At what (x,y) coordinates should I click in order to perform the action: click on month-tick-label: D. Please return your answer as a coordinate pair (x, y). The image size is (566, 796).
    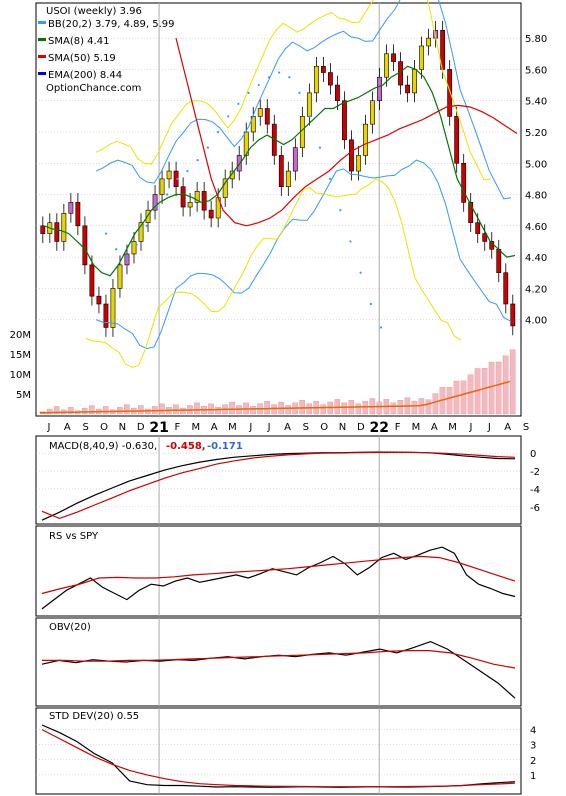
    Looking at the image, I should click on (141, 427).